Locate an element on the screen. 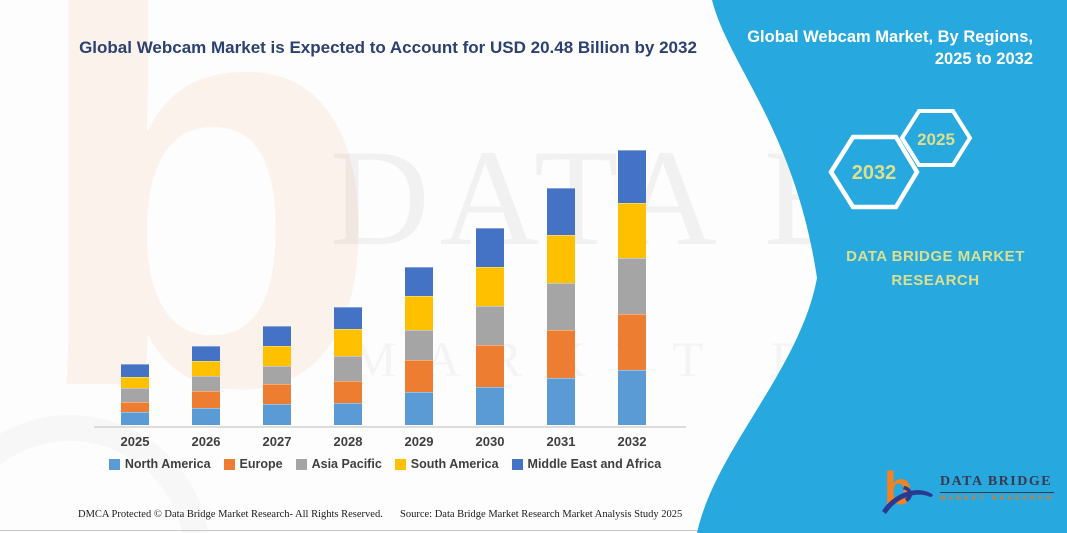  bar-2025-middle-east-and-africa is located at coordinates (135, 370).